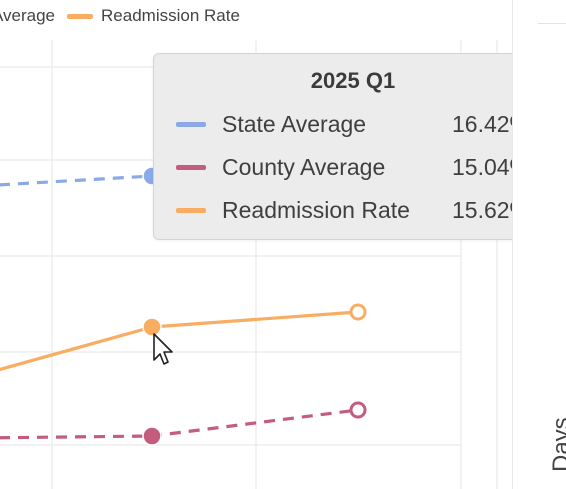  I want to click on tooltip-name-readmission-rate: Readmission Rate, so click(316, 209).